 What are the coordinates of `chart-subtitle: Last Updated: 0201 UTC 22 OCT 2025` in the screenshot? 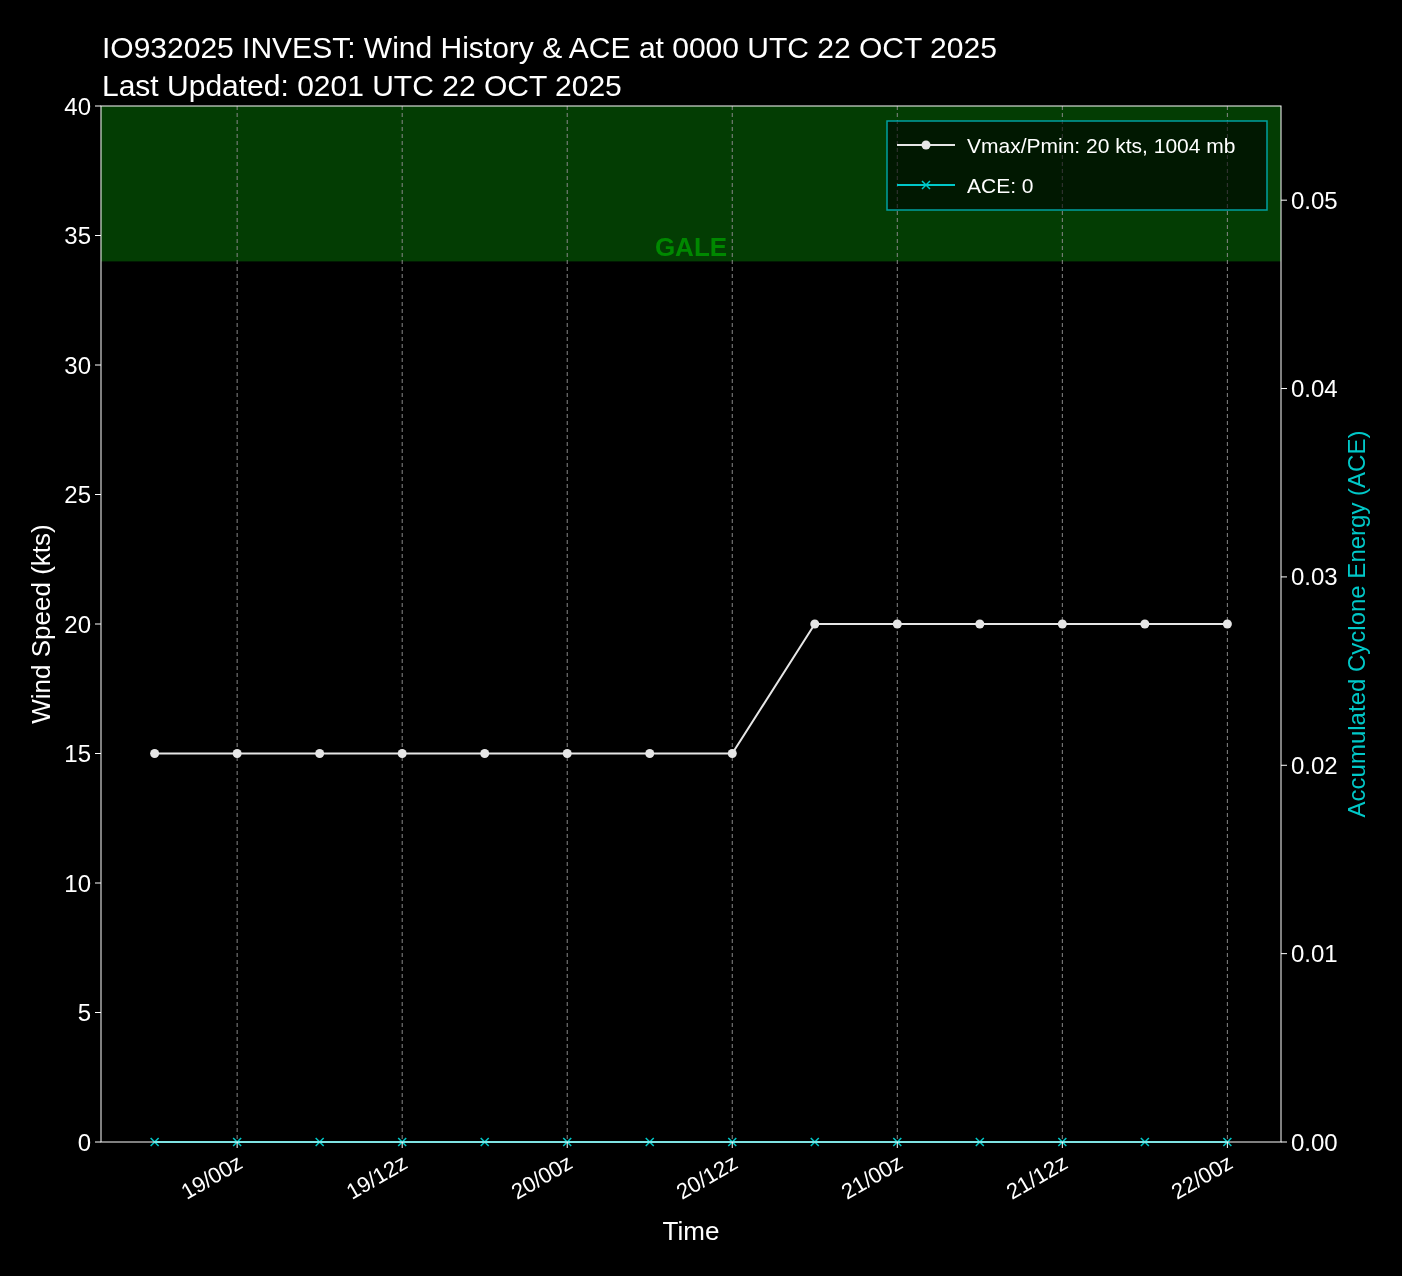 It's located at (362, 85).